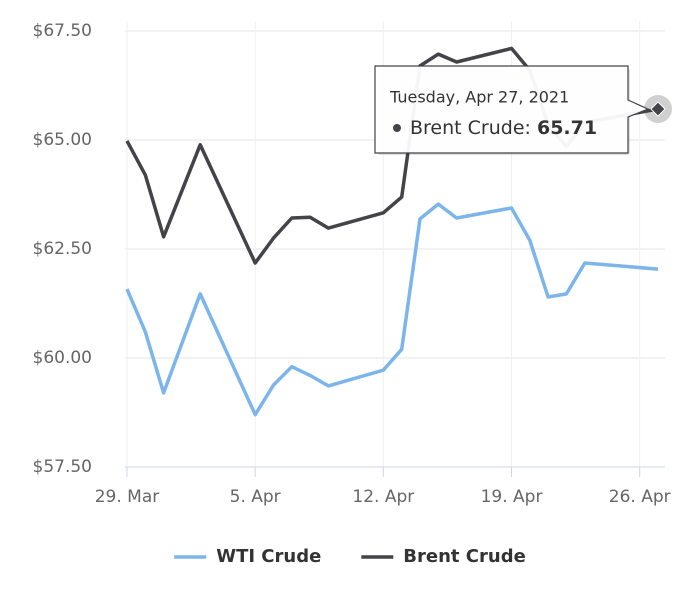 Image resolution: width=700 pixels, height=590 pixels. I want to click on tooltip-box, so click(512, 109).